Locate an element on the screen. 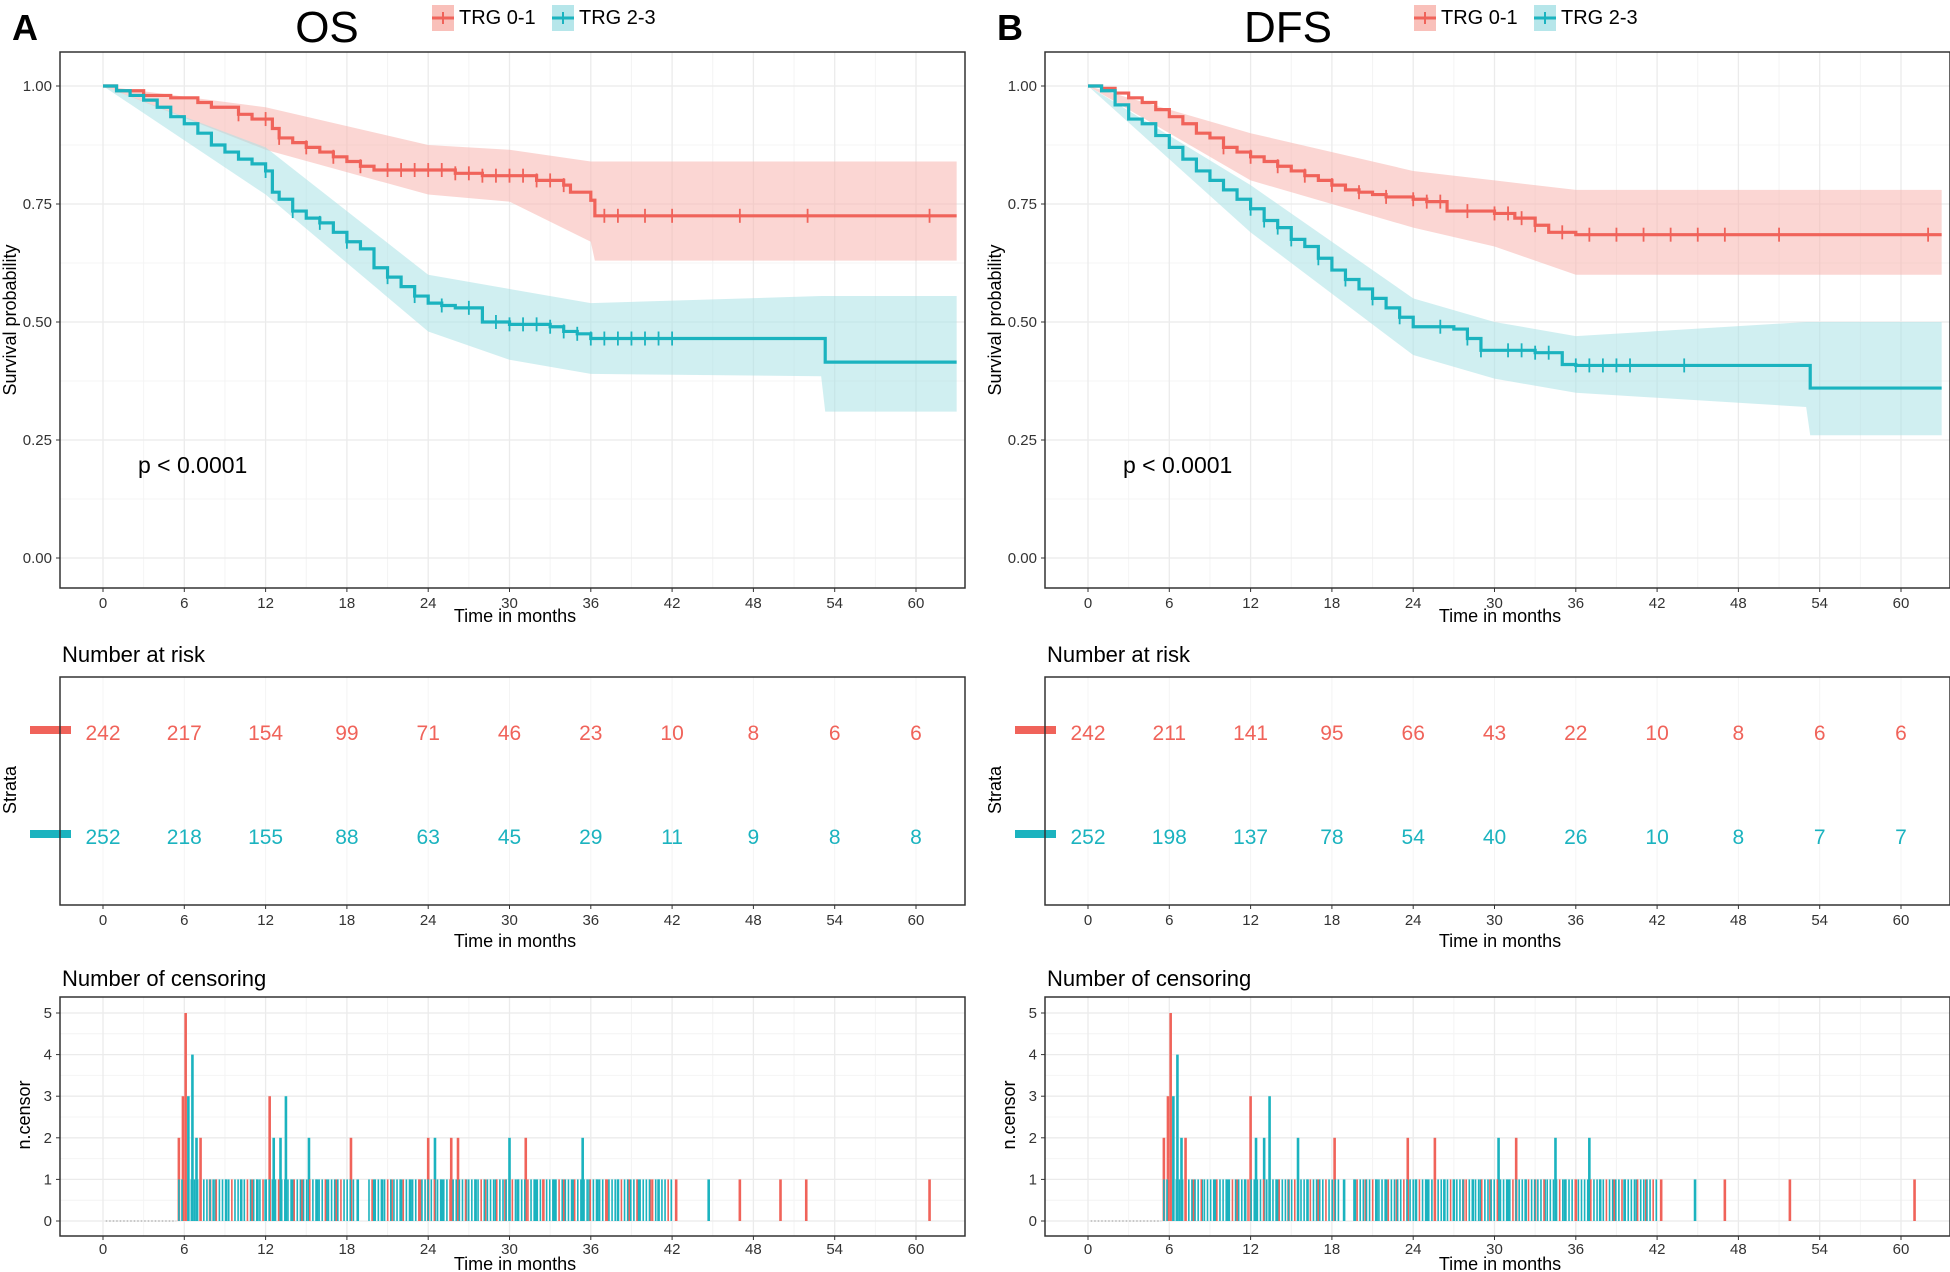 The width and height of the screenshot is (1950, 1272). risk-value: 8 is located at coordinates (835, 837).